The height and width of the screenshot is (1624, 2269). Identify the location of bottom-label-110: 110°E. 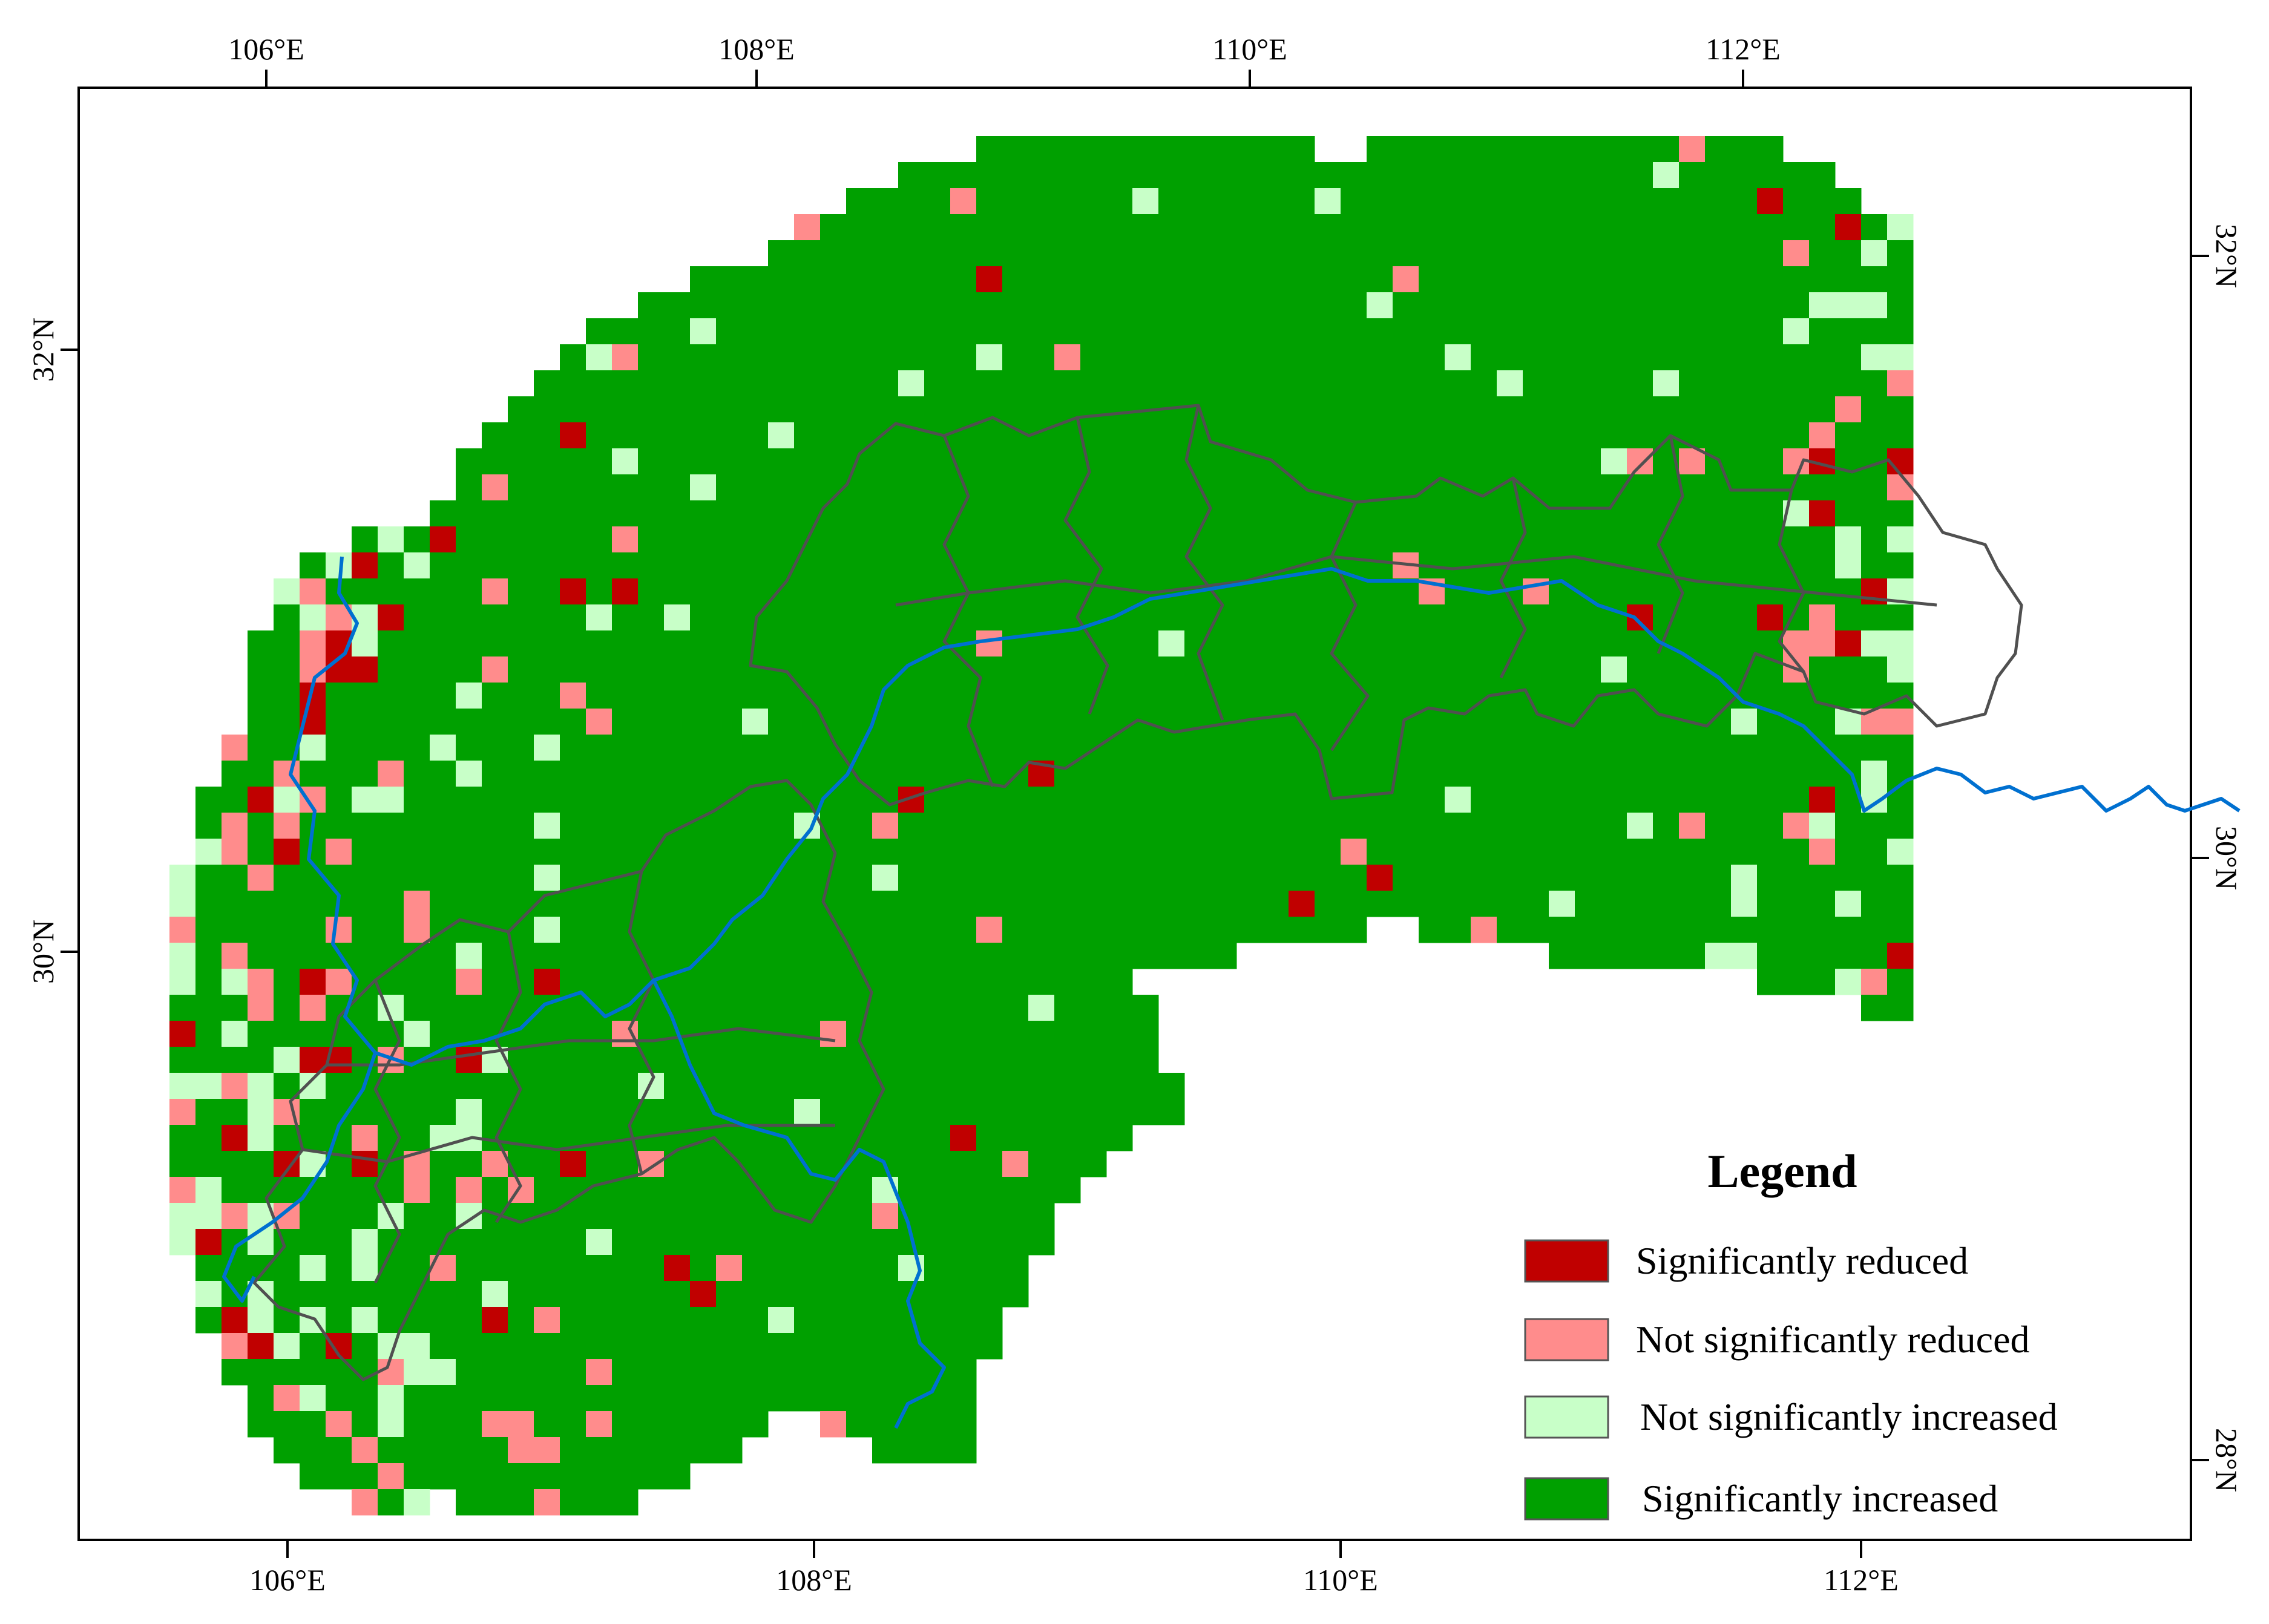
(1340, 1580).